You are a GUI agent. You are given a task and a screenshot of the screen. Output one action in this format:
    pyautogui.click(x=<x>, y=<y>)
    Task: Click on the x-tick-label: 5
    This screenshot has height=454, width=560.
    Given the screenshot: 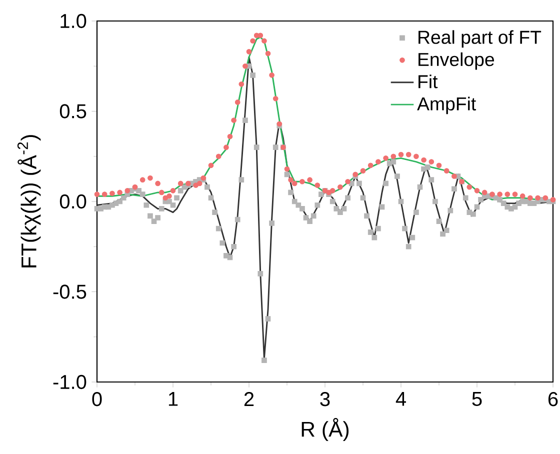 What is the action you would take?
    pyautogui.click(x=477, y=399)
    